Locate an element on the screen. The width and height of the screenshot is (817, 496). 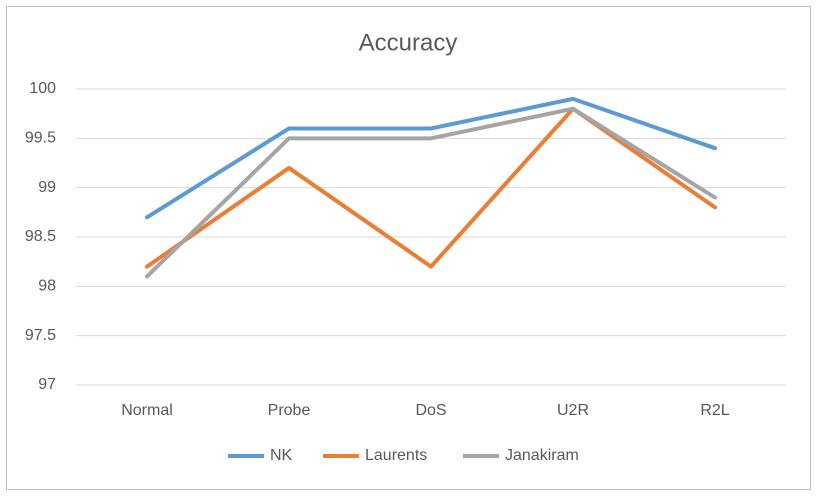
y-tick-label: 97 is located at coordinates (47, 384).